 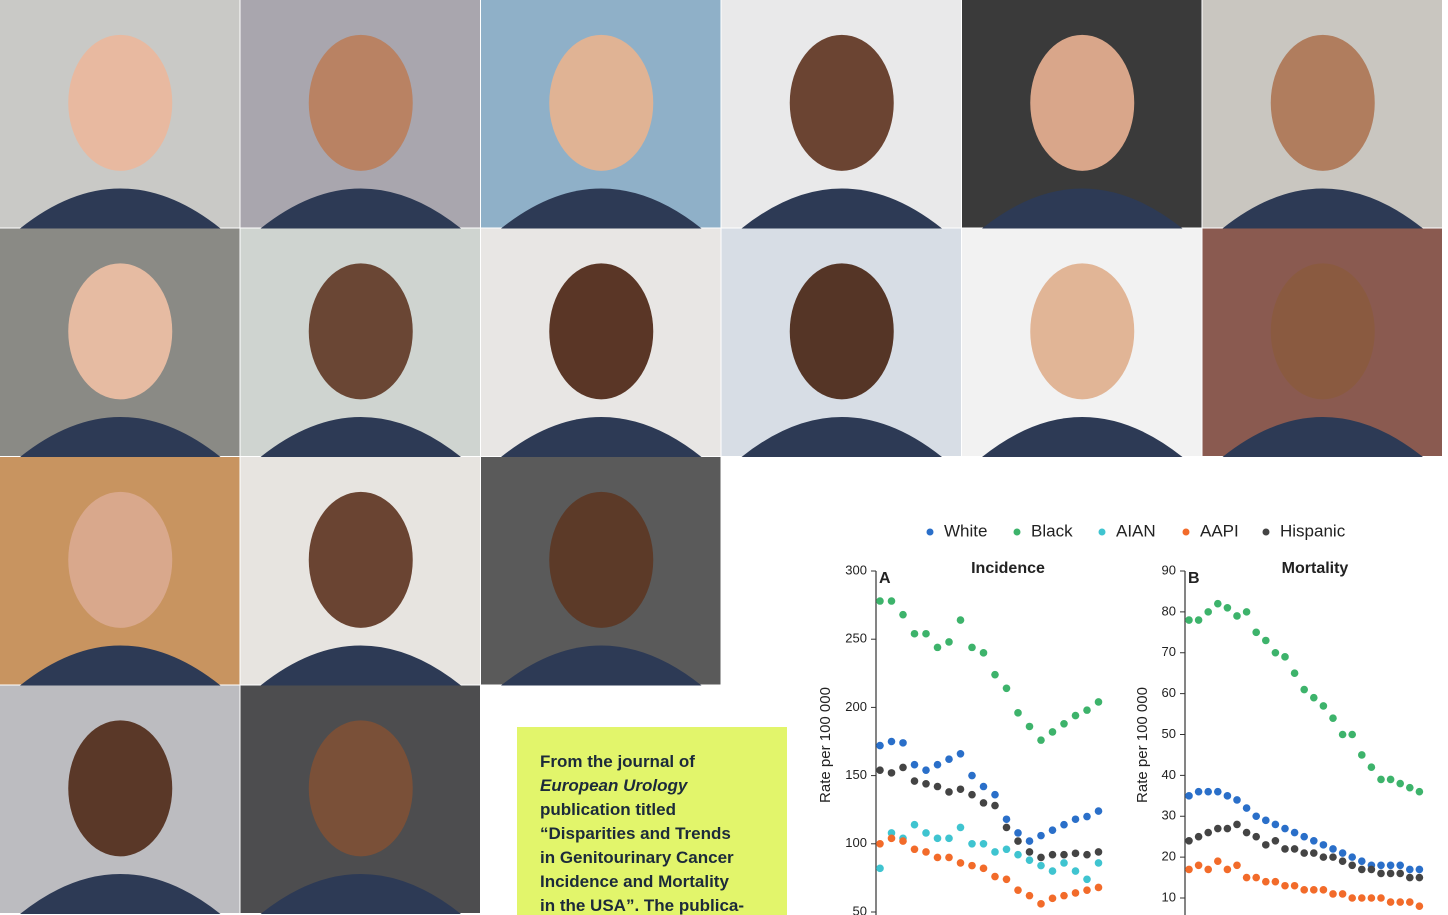 I want to click on y-tick-label: 300, so click(x=856, y=569).